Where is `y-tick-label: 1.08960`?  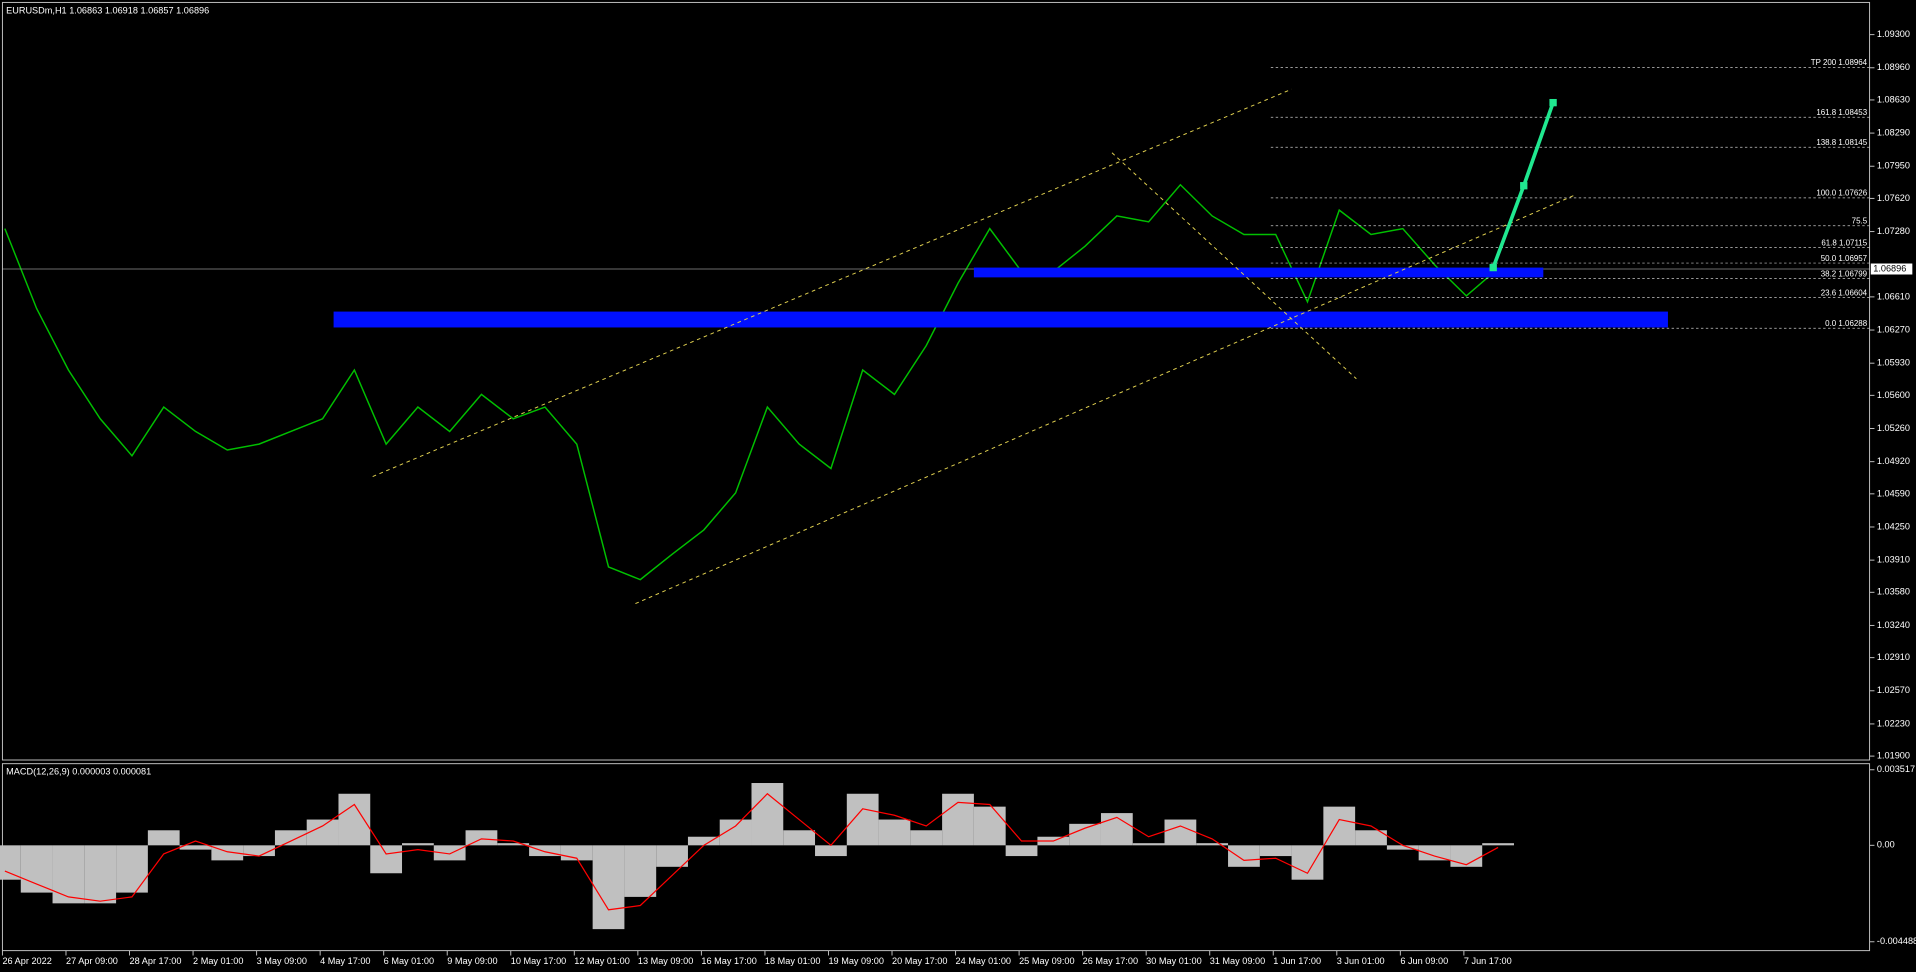 y-tick-label: 1.08960 is located at coordinates (1893, 67).